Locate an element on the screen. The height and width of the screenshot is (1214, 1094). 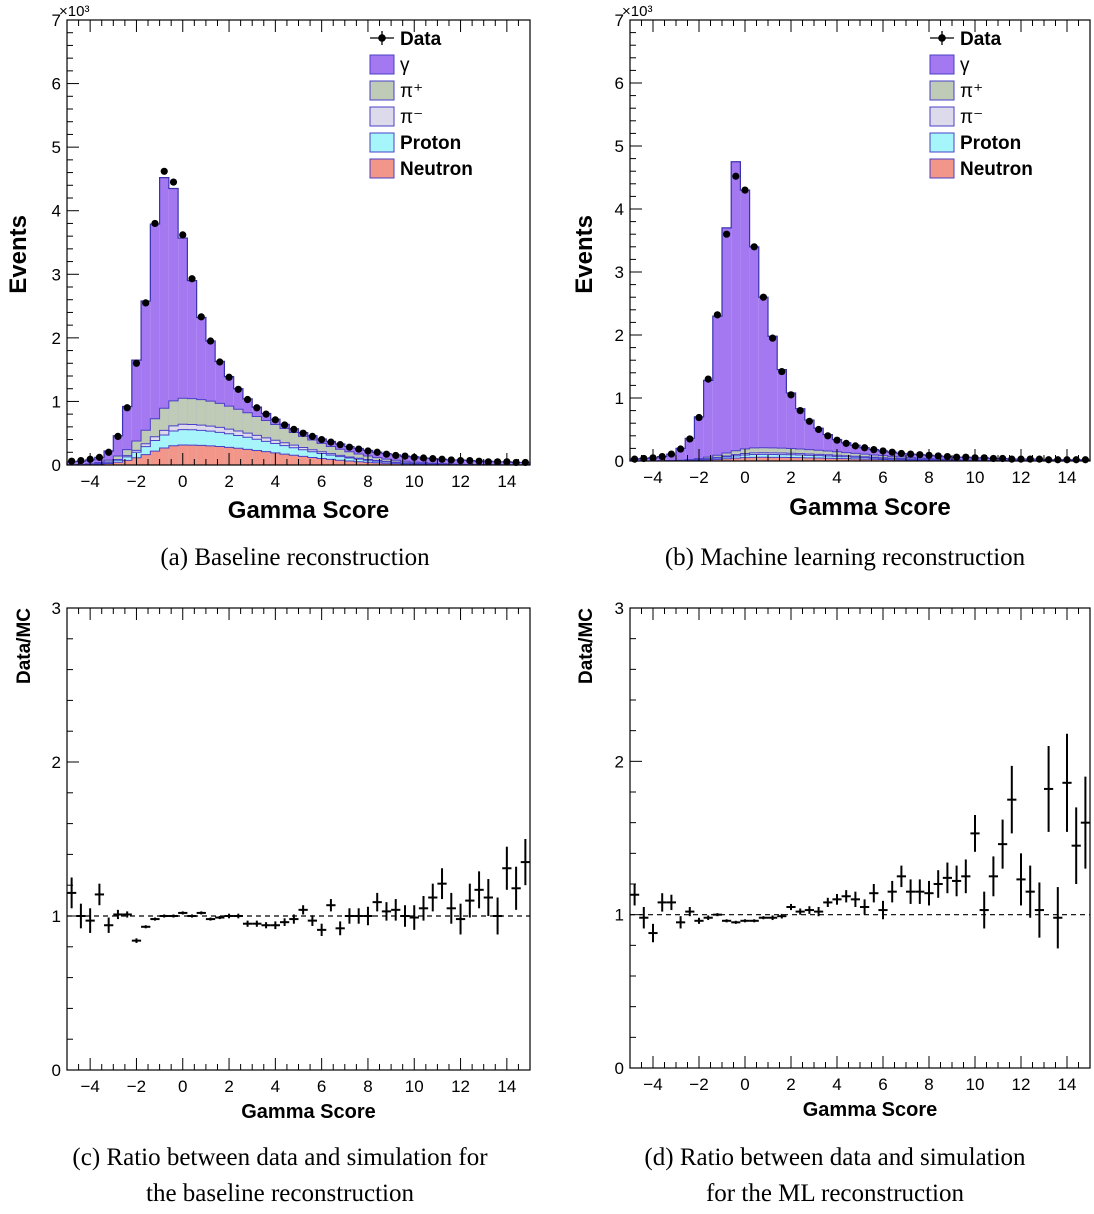
y-tick-label: 5 is located at coordinates (619, 146).